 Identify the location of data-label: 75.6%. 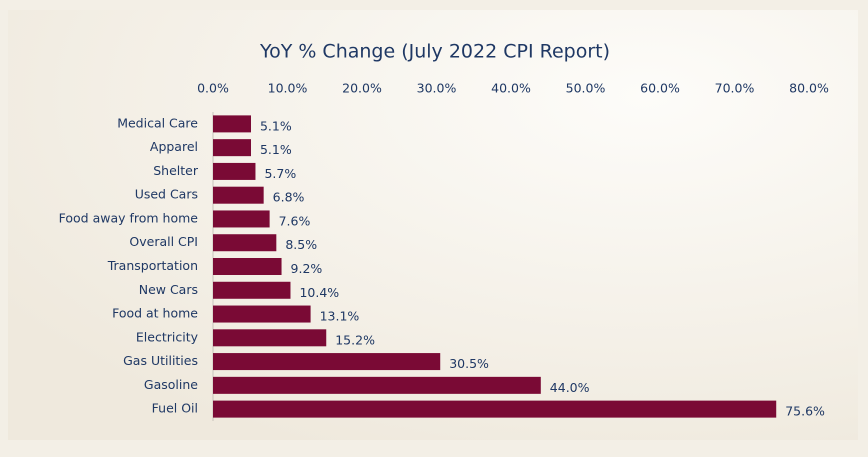
(805, 411).